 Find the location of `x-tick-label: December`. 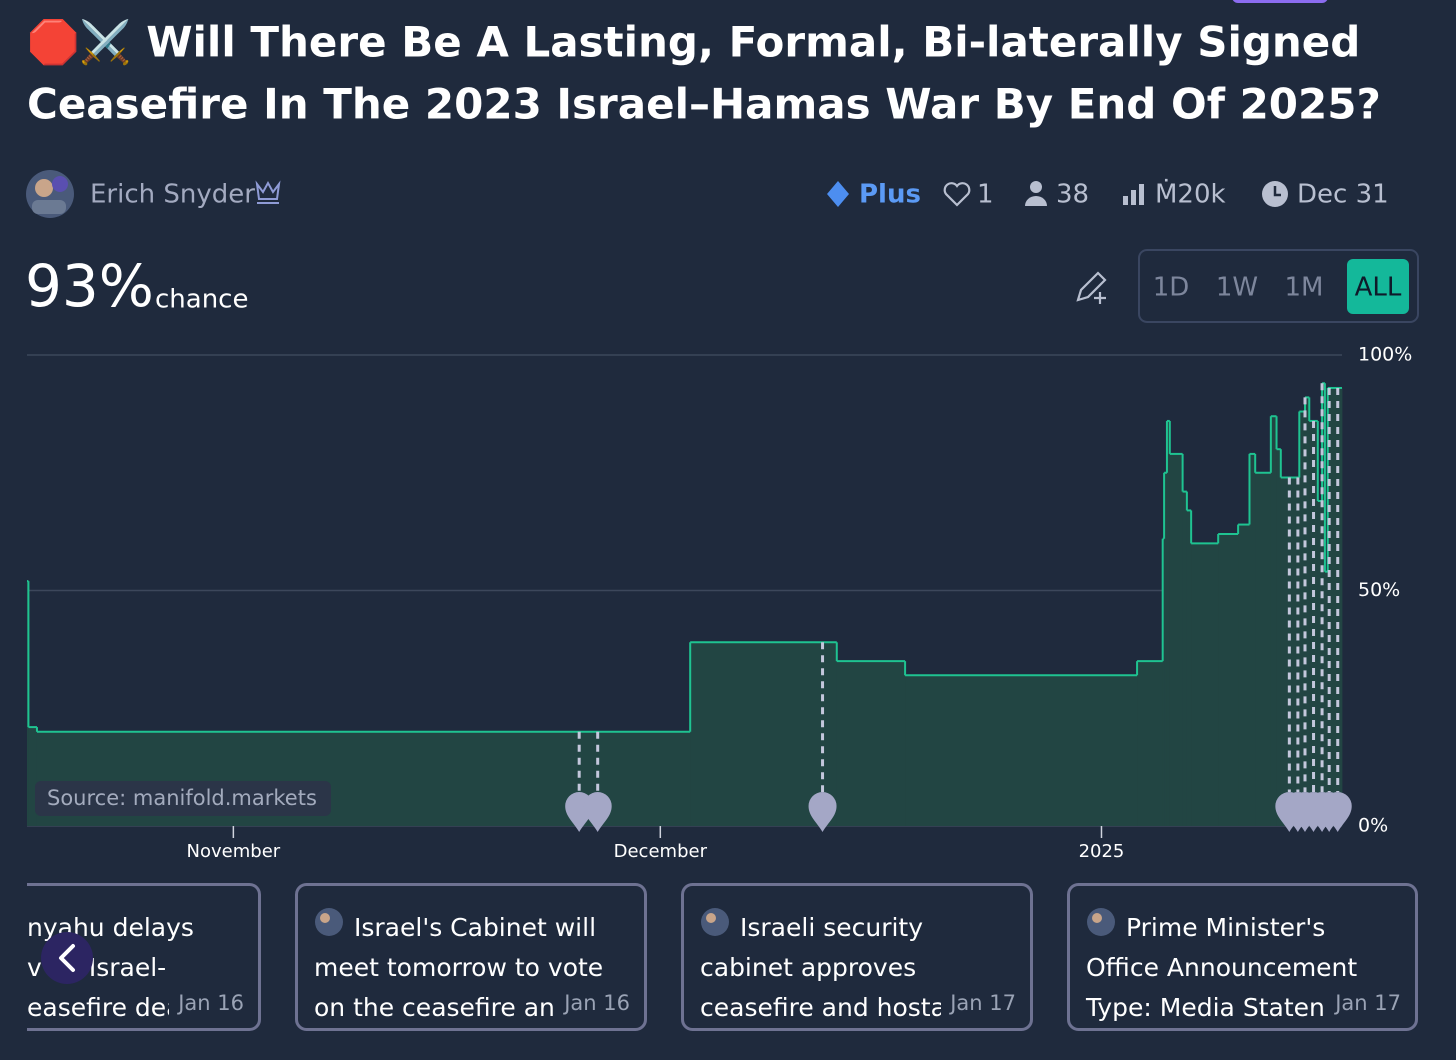

x-tick-label: December is located at coordinates (661, 851).